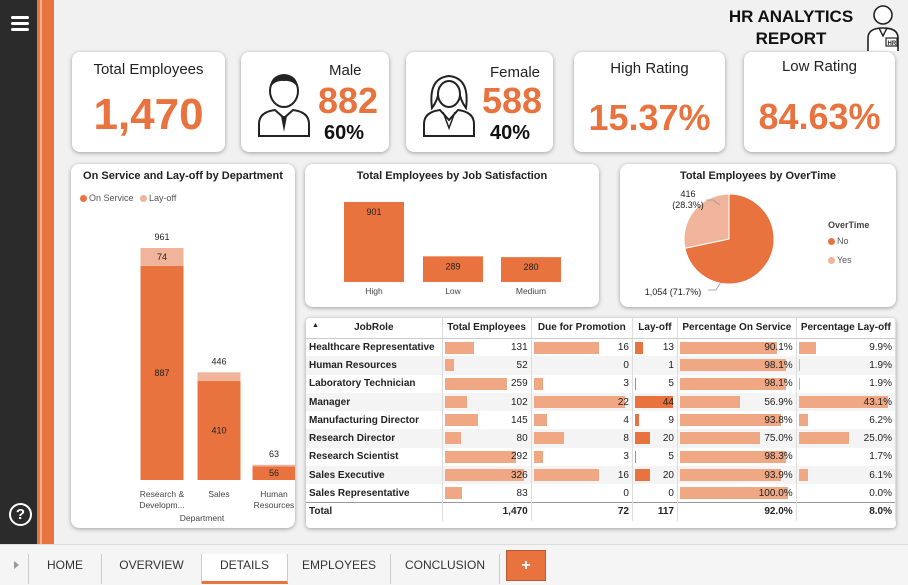 The height and width of the screenshot is (585, 908). Describe the element at coordinates (20, 514) in the screenshot. I see `help-icon: ?` at that location.